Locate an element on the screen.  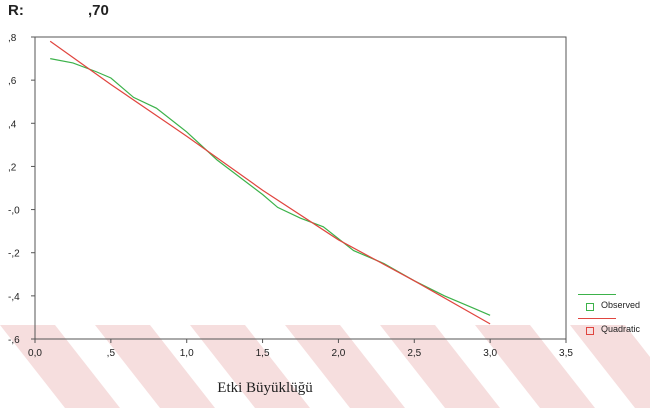
x-tick-label: 1,0 is located at coordinates (187, 353).